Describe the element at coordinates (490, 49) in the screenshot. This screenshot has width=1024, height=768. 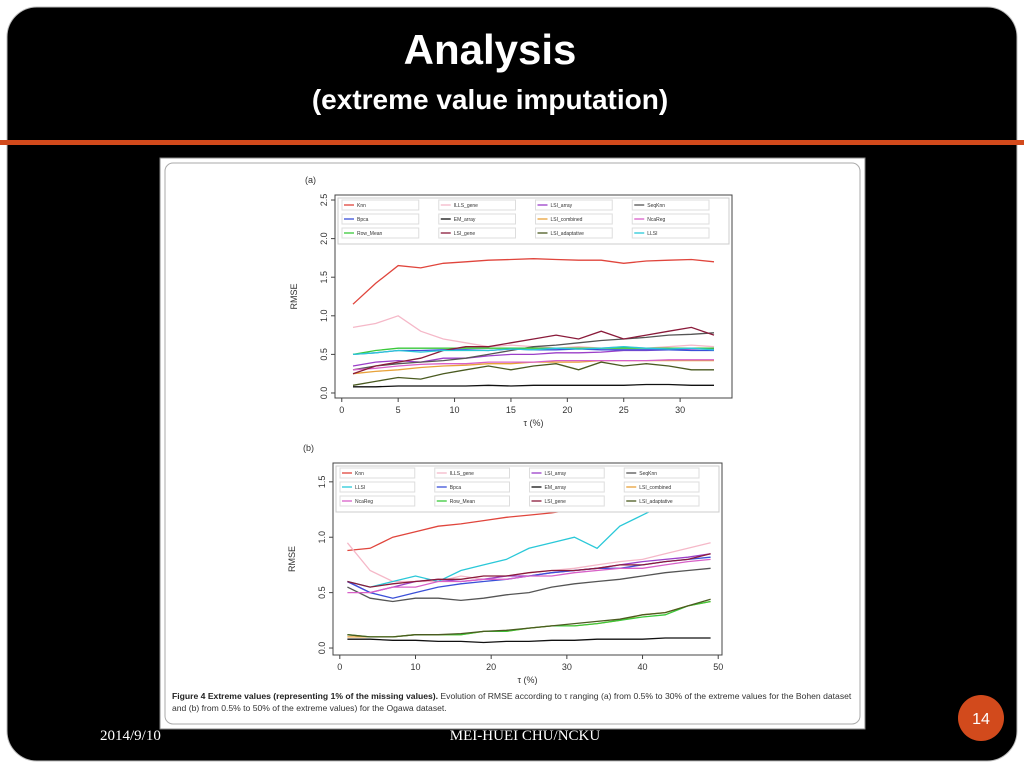
I see `slide-title: Analysis` at that location.